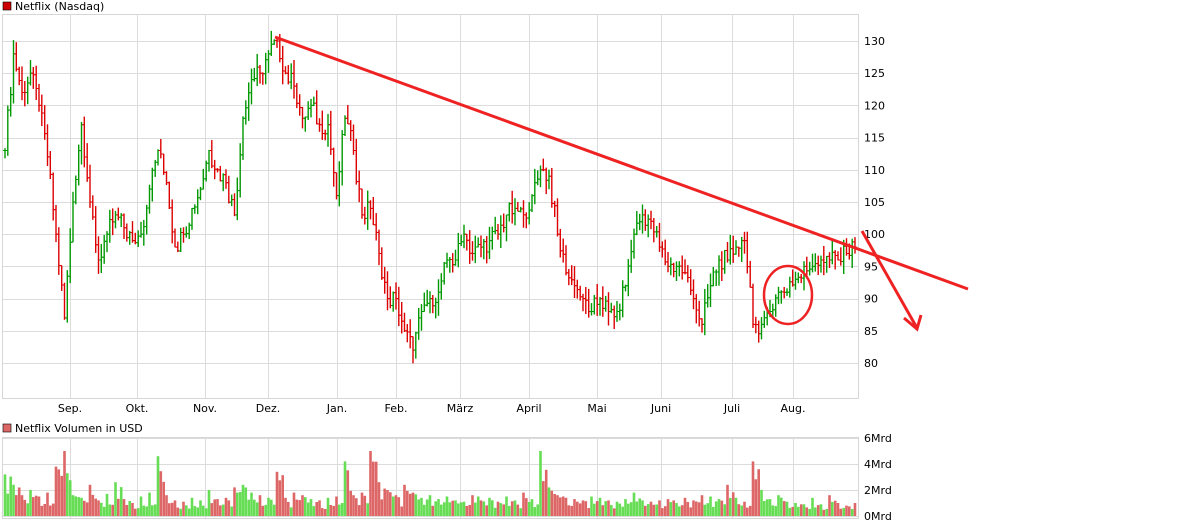 The width and height of the screenshot is (1193, 526). Describe the element at coordinates (205, 408) in the screenshot. I see `x-tick-label: Nov.` at that location.